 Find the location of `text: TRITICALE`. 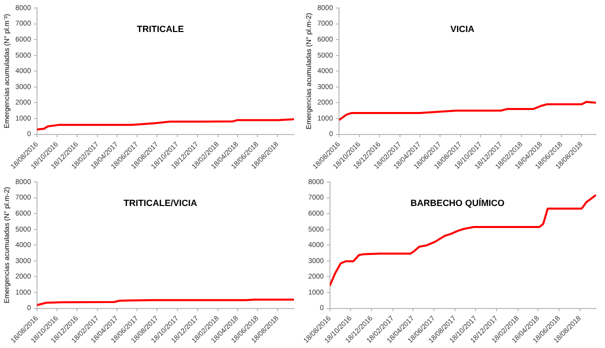

text: TRITICALE is located at coordinates (160, 29).